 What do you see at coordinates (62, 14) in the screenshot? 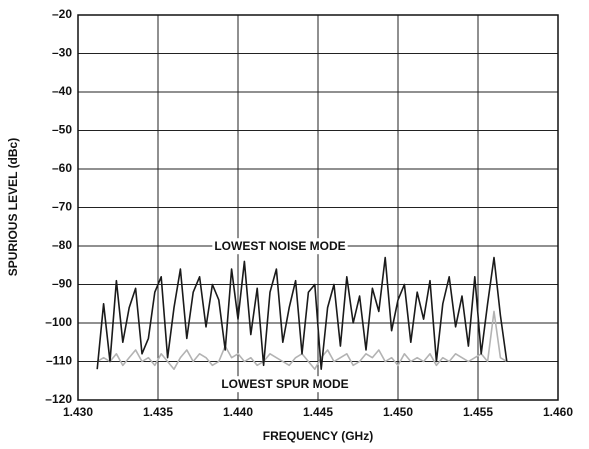
I see `y-tick-label: –20` at bounding box center [62, 14].